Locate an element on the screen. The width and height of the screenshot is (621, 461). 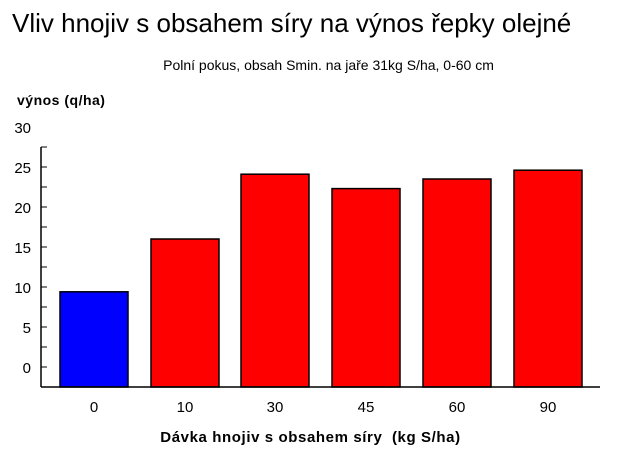
y-tick-label: 15 is located at coordinates (22, 248).